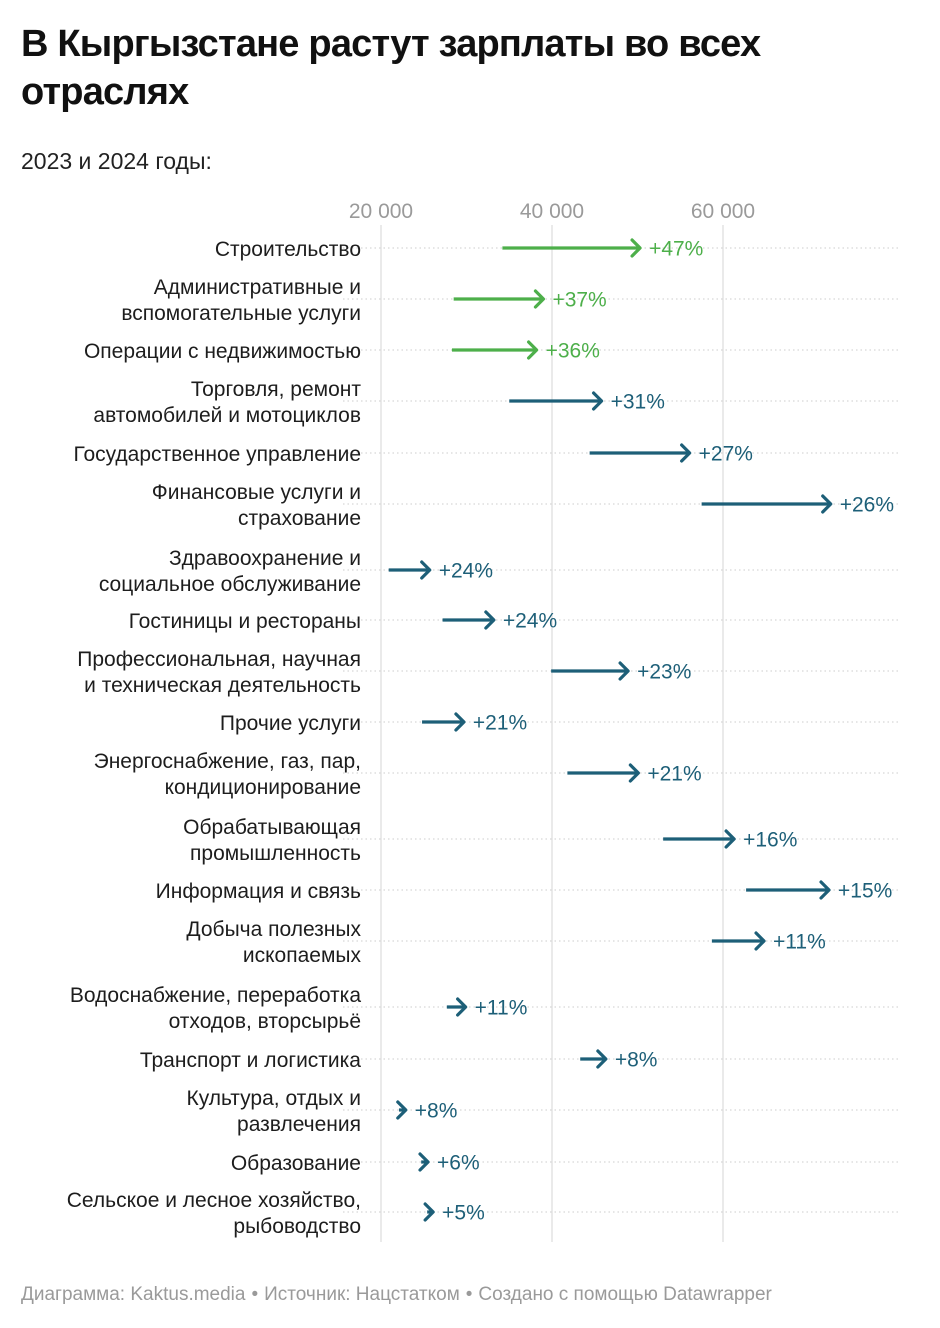 This screenshot has width=940, height=1328. I want to click on category-label: развлечения, so click(299, 1124).